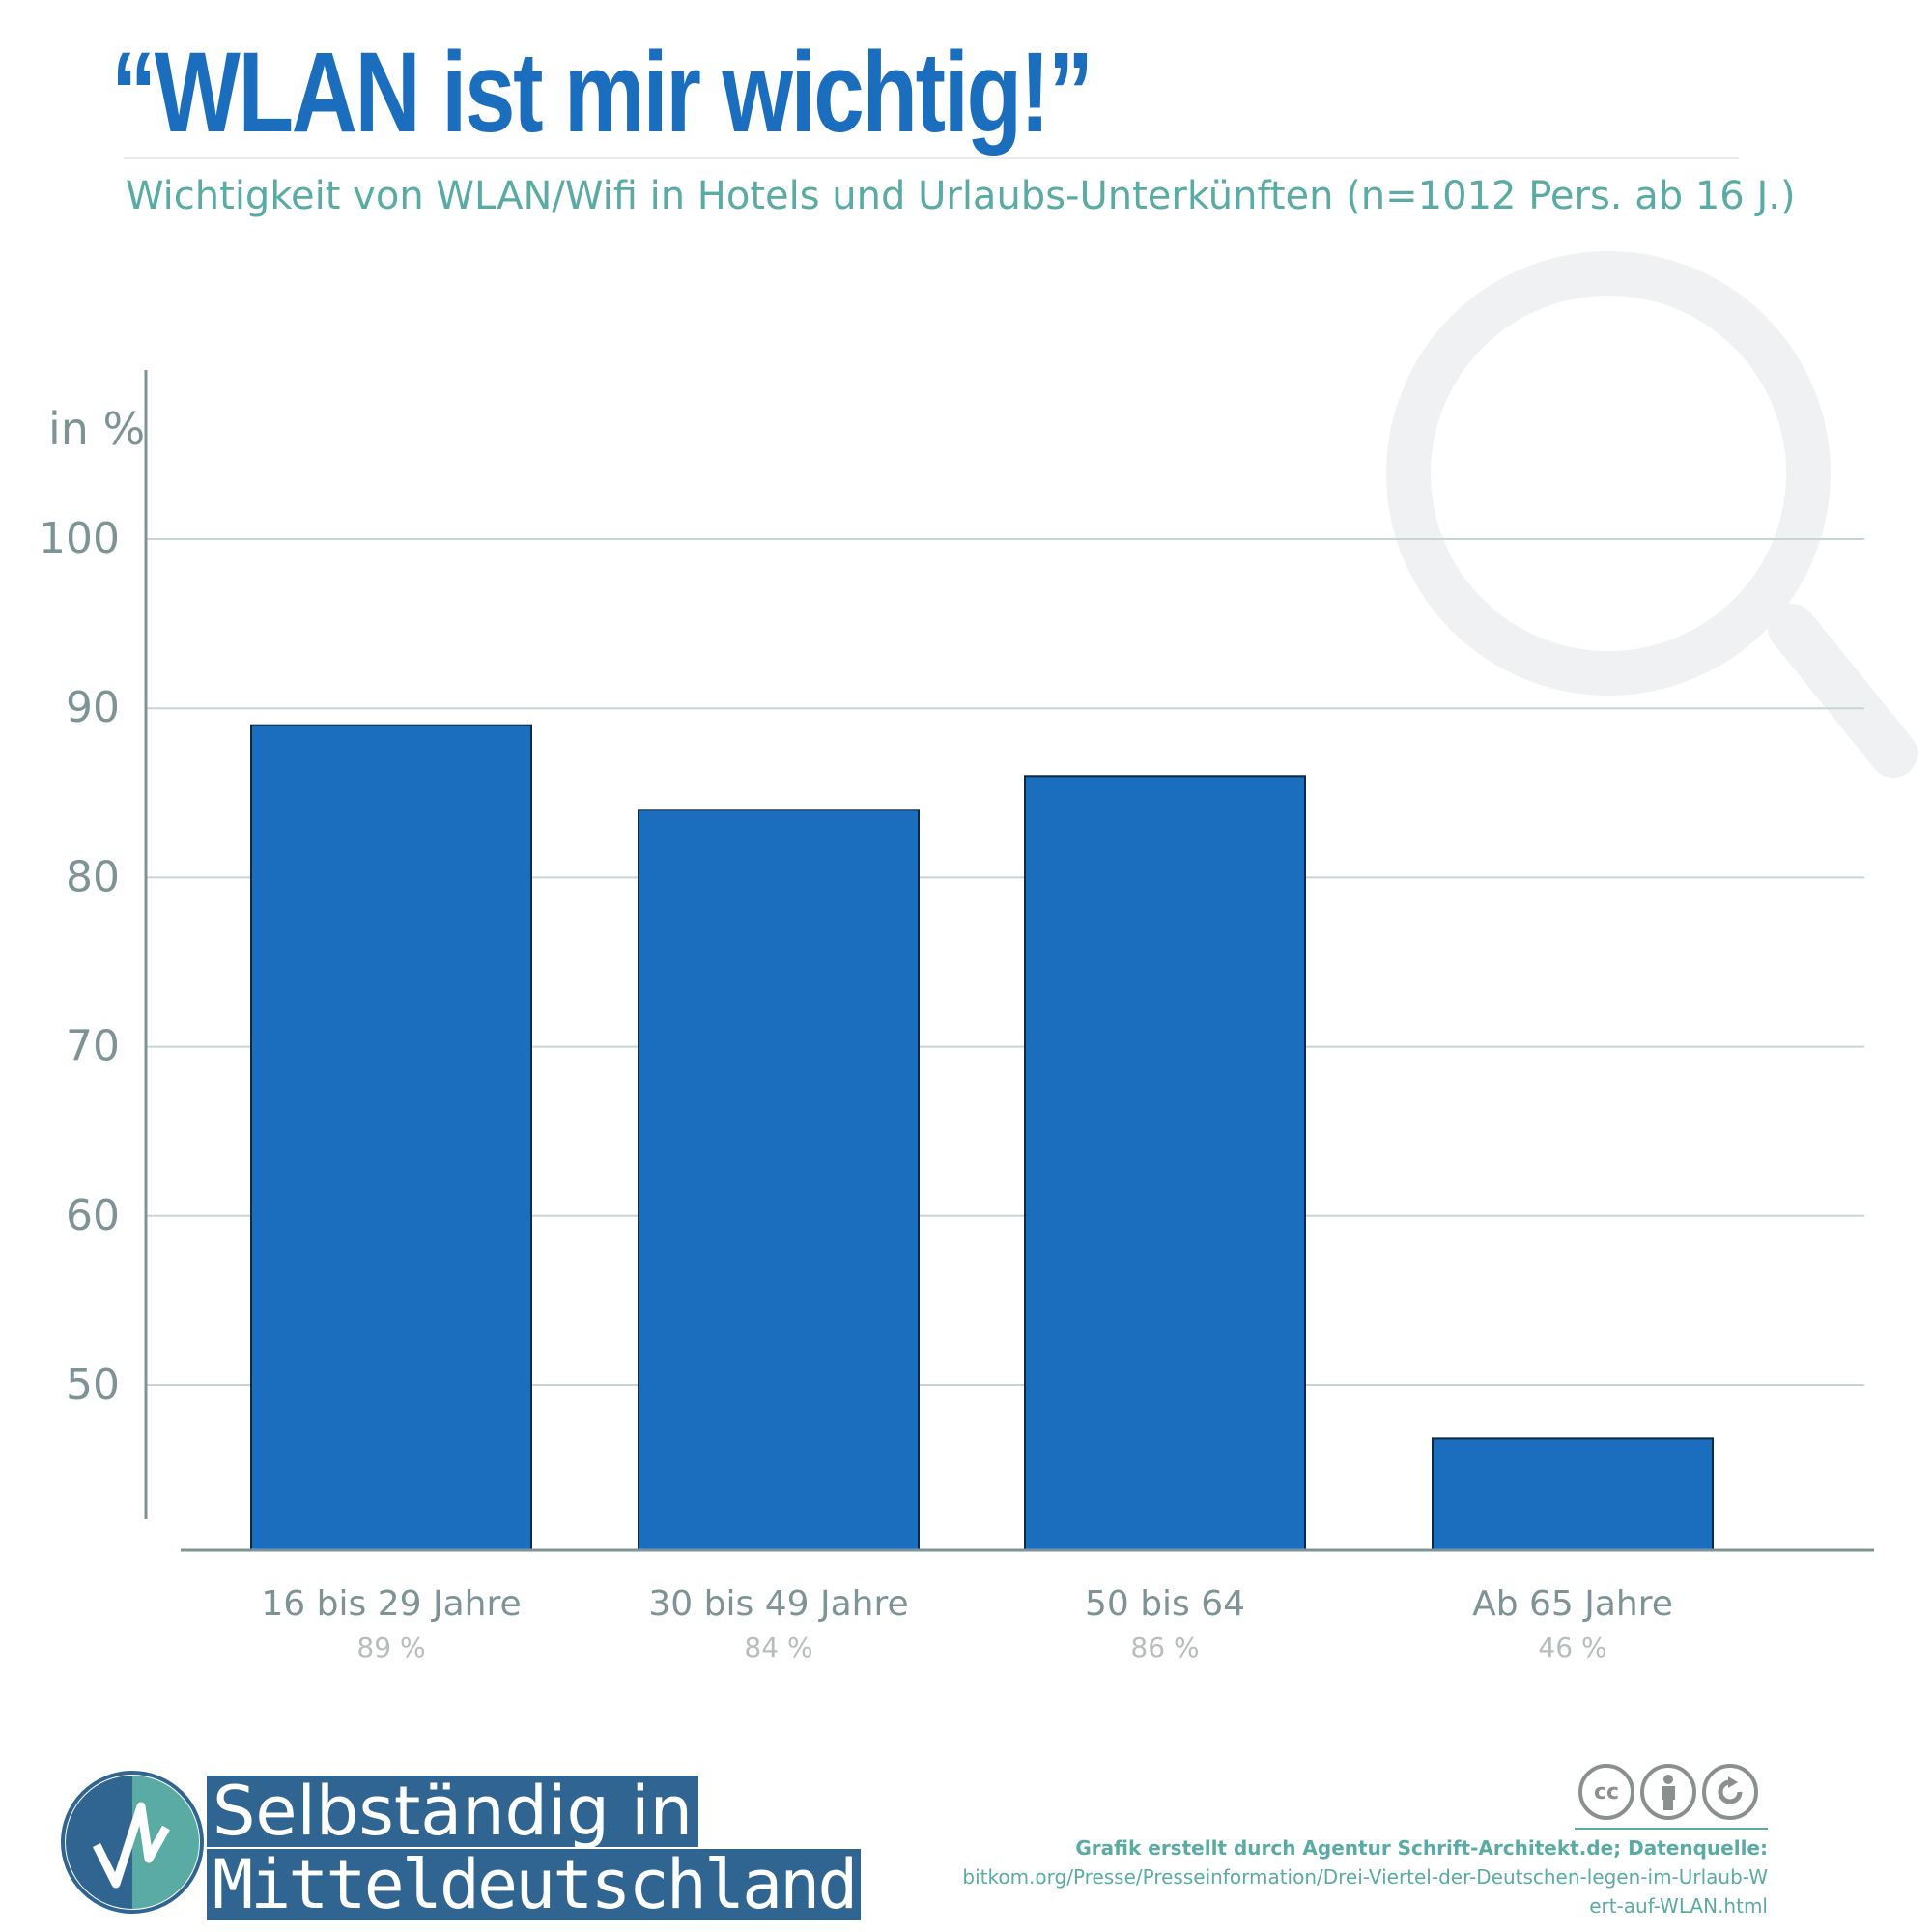 Image resolution: width=1932 pixels, height=1932 pixels. What do you see at coordinates (778, 1604) in the screenshot?
I see `x-category-label: 30 bis 49 Jahre` at bounding box center [778, 1604].